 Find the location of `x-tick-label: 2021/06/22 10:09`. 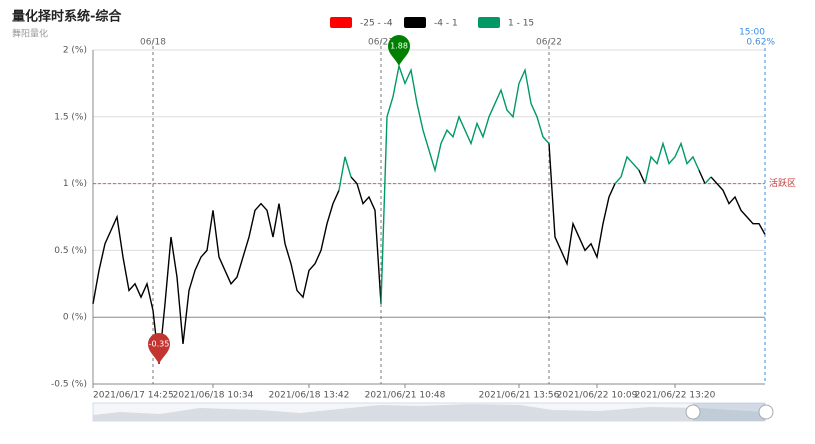

x-tick-label: 2021/06/22 10:09 is located at coordinates (597, 396).